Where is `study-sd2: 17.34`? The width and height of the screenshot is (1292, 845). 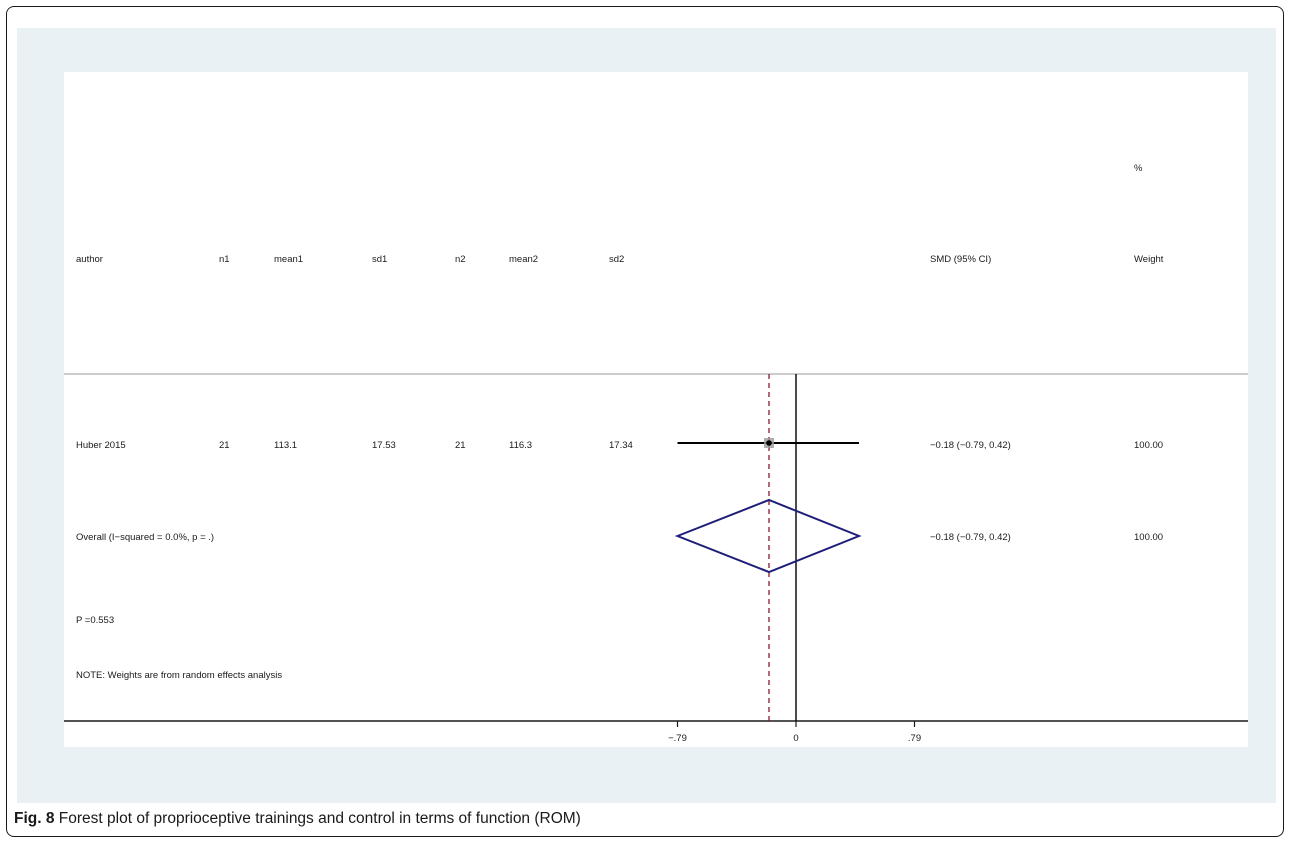
study-sd2: 17.34 is located at coordinates (621, 445).